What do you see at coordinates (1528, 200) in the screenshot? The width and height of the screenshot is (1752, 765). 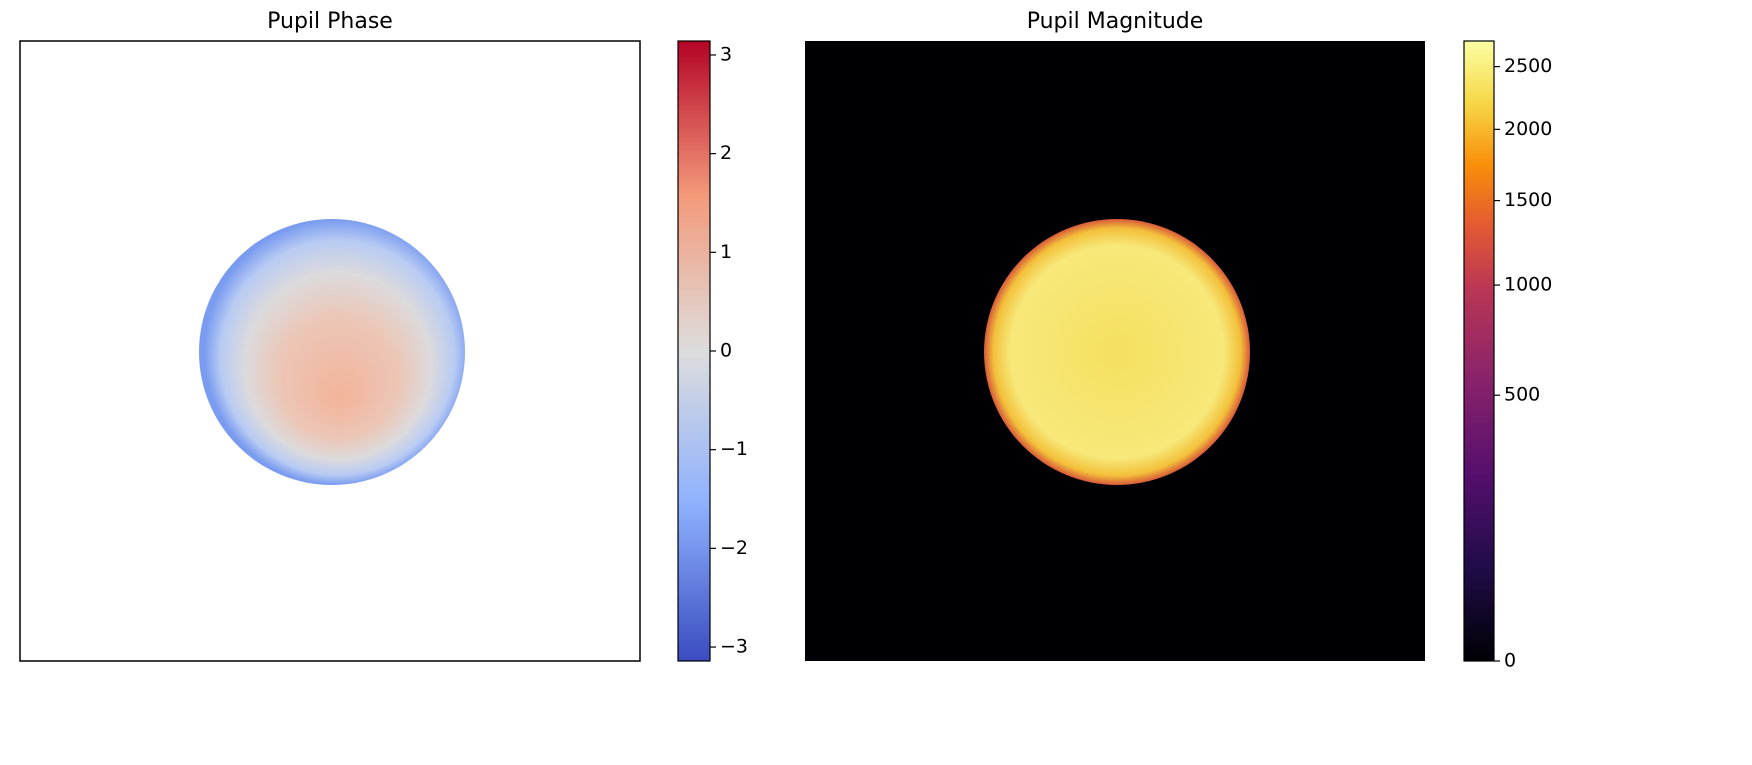 I see `colorbar-tick-label: 1500` at bounding box center [1528, 200].